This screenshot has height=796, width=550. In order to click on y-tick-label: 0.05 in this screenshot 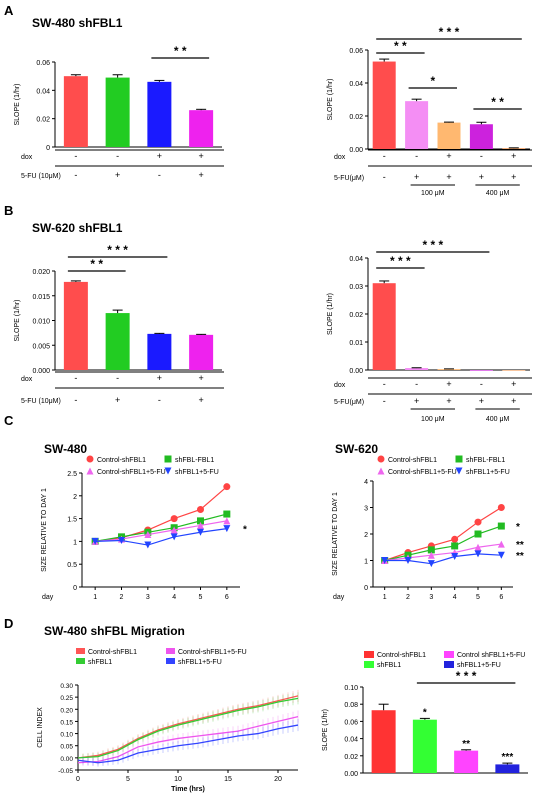, I will do `click(66, 747)`.